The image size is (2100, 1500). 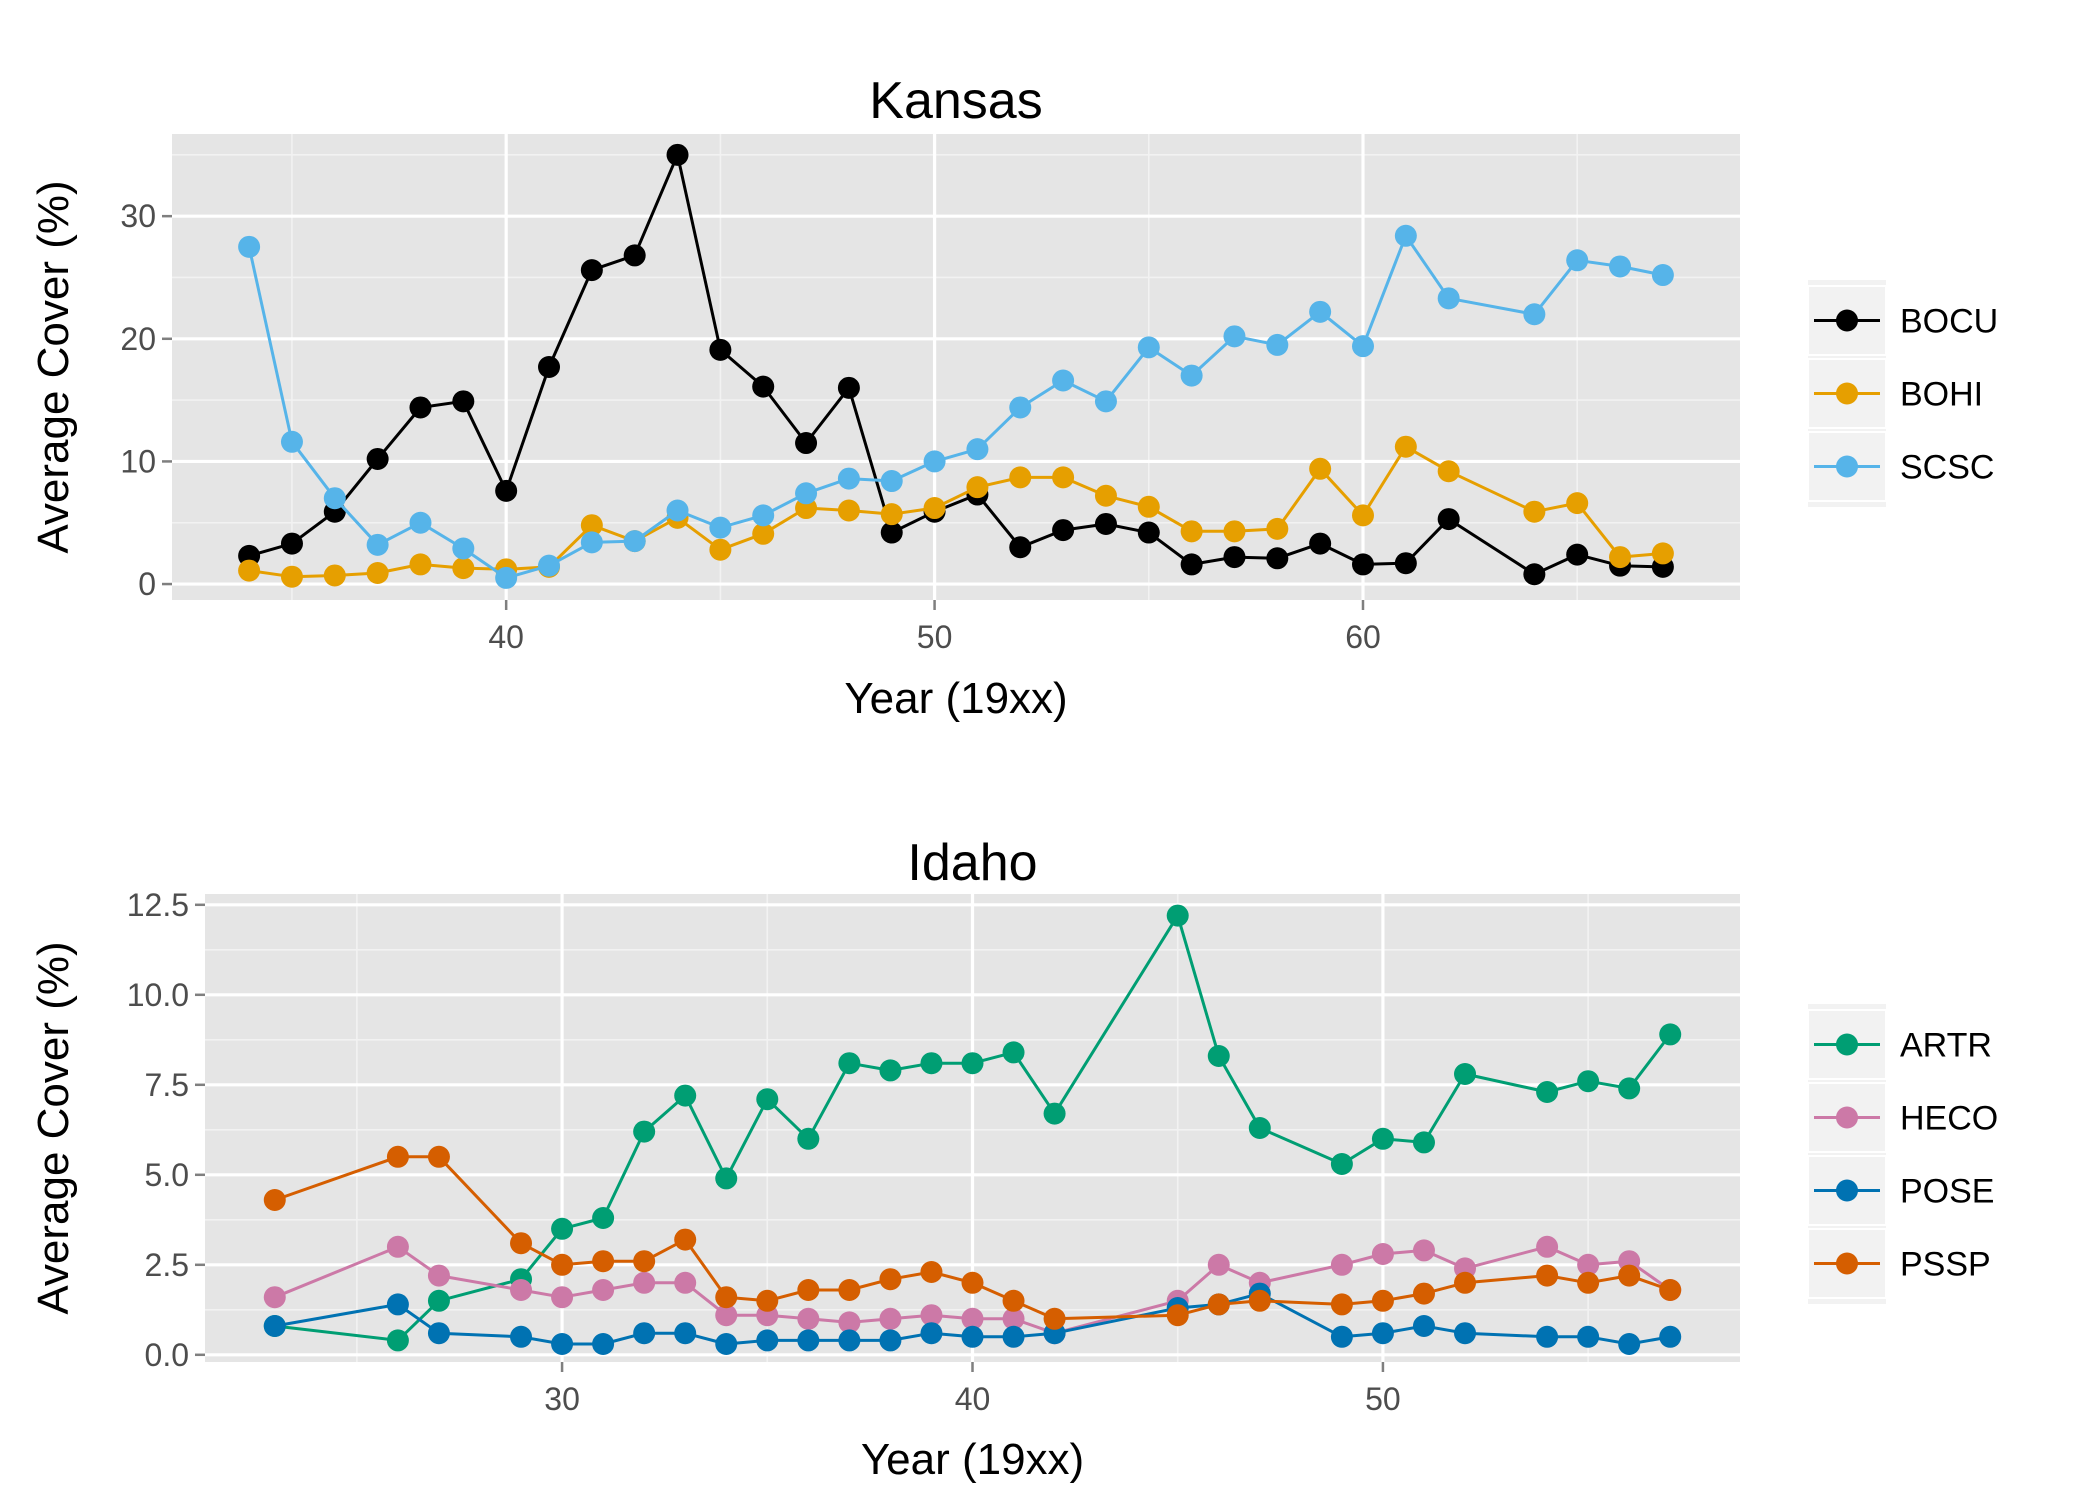 I want to click on y-tick-label: 2.5, so click(x=167, y=1265).